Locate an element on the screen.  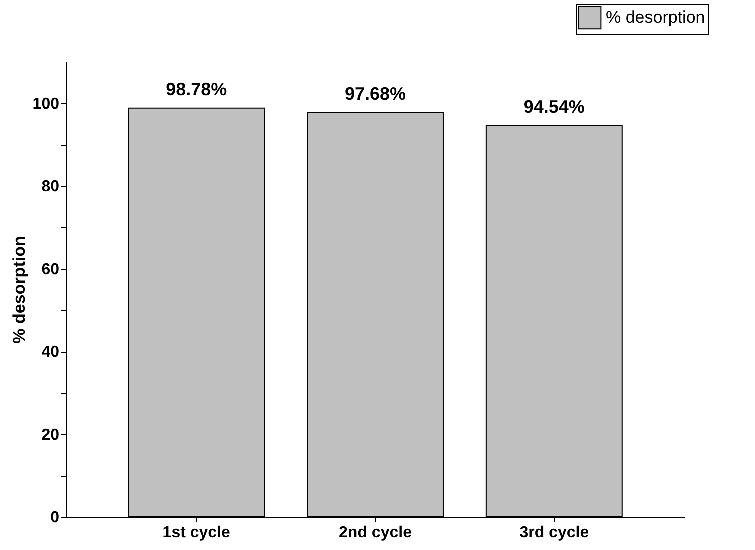
text: 98.78% is located at coordinates (197, 89).